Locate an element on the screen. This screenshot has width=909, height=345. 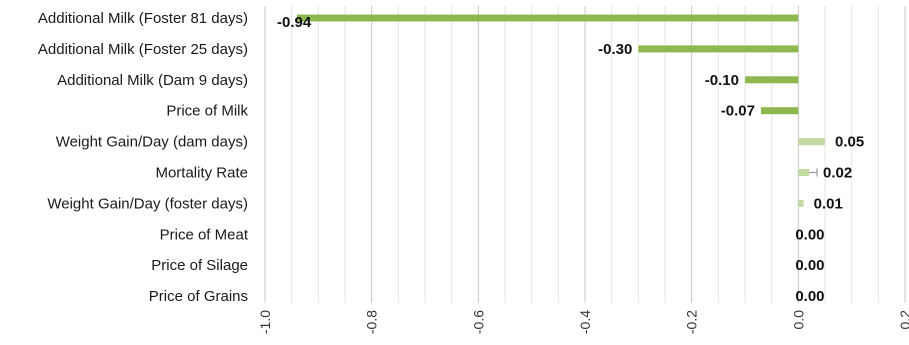
value-label: 0.05 is located at coordinates (849, 142).